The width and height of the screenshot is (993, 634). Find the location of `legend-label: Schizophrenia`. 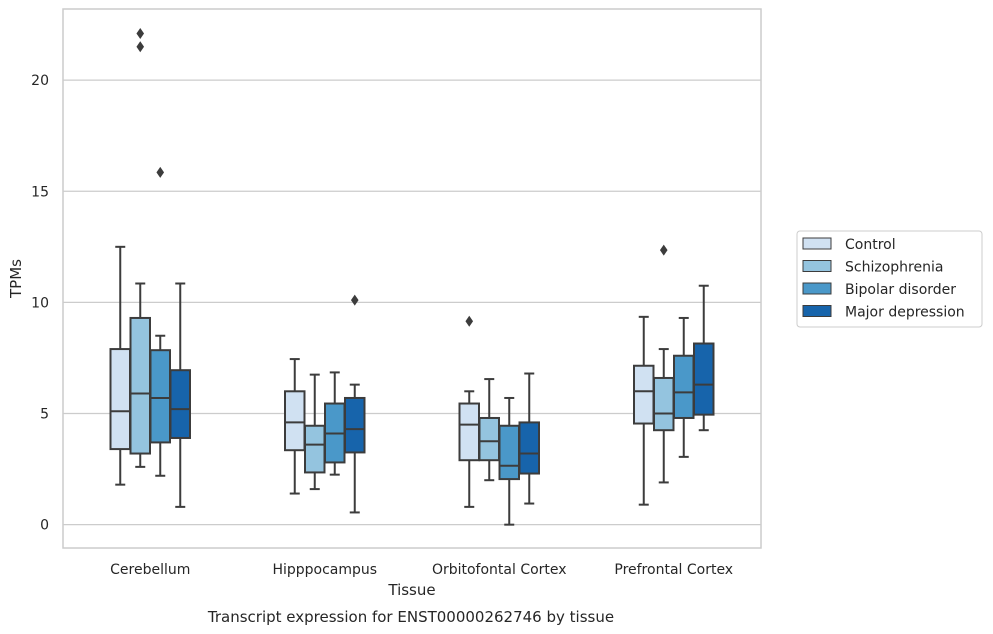

legend-label: Schizophrenia is located at coordinates (894, 268).